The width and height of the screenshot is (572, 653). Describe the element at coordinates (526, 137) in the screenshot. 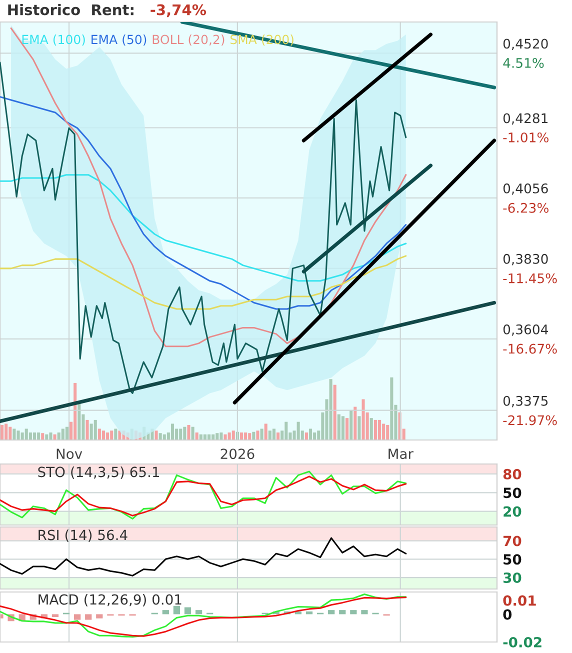

I see `y2-tick-label: -1.01%` at that location.